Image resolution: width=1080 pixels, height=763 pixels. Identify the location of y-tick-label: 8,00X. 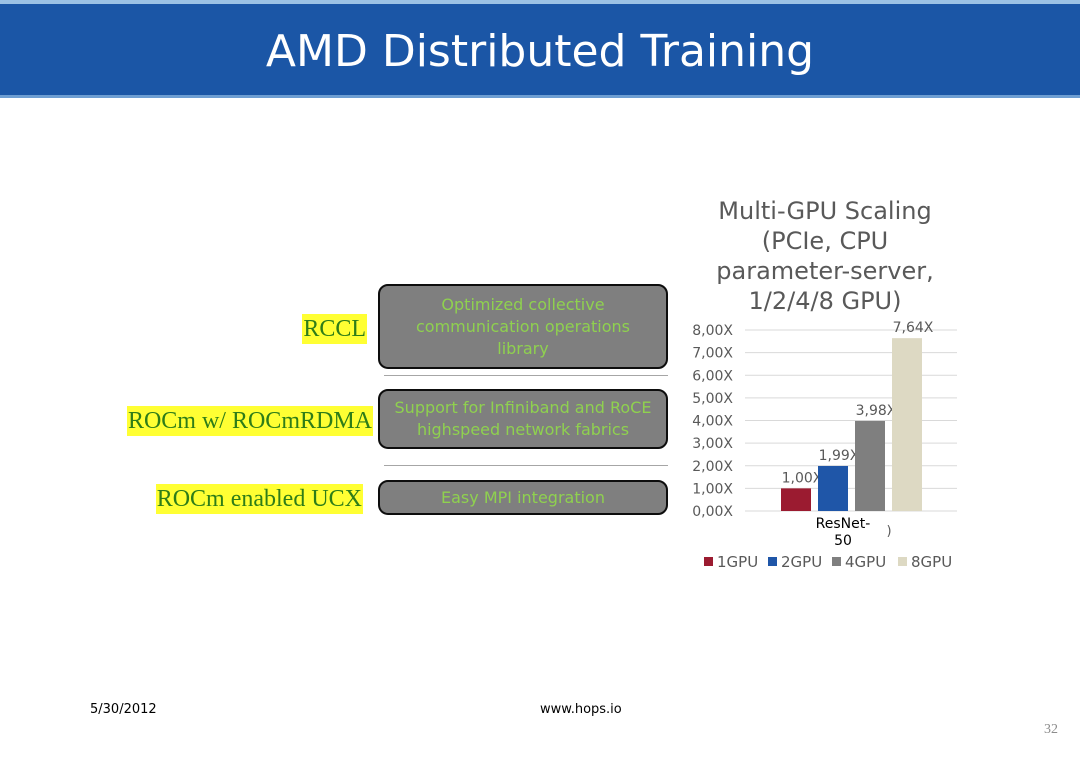
(712, 331).